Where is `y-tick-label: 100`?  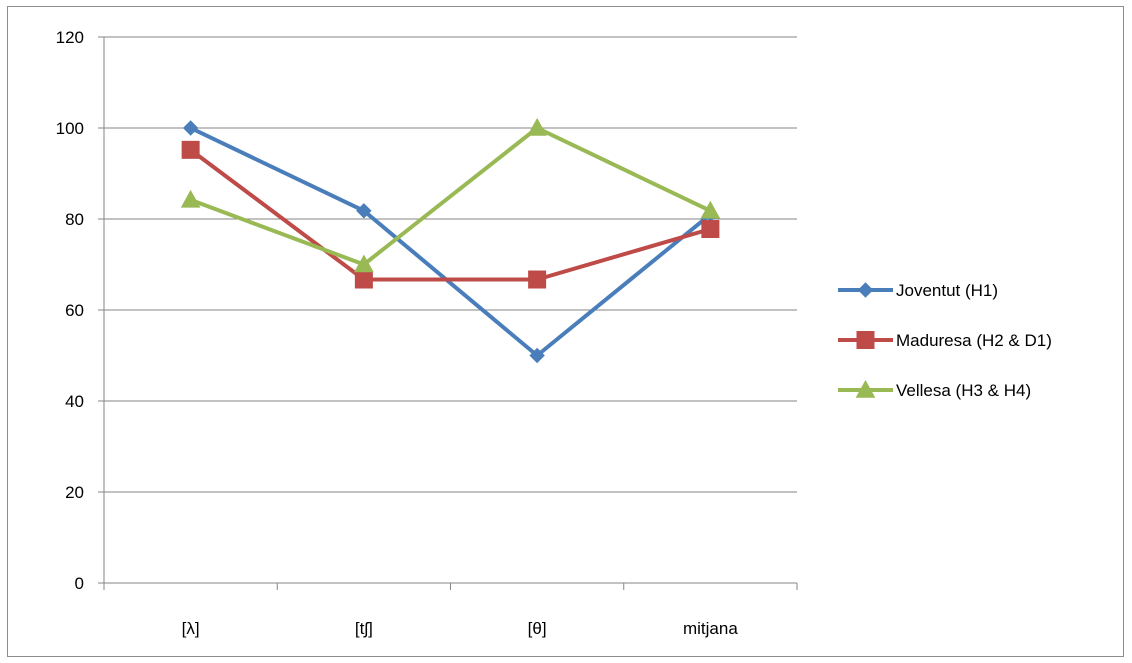
y-tick-label: 100 is located at coordinates (70, 128).